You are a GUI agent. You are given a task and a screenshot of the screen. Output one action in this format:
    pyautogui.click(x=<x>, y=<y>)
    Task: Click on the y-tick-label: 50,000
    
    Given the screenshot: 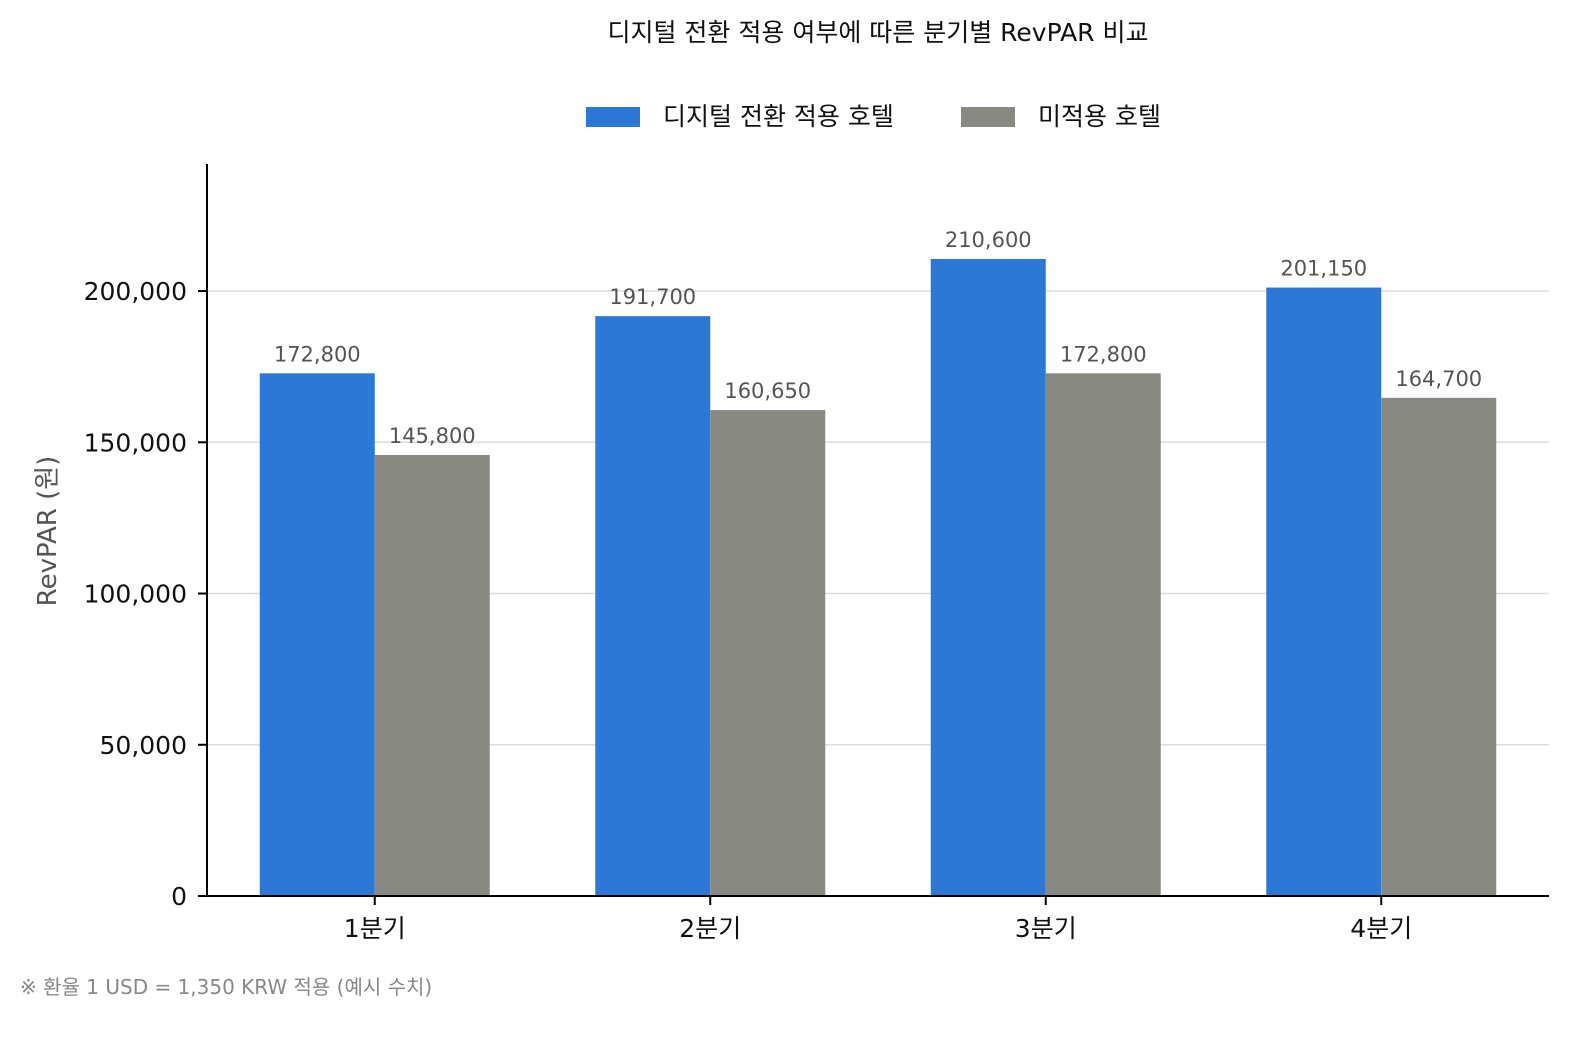 What is the action you would take?
    pyautogui.click(x=143, y=745)
    